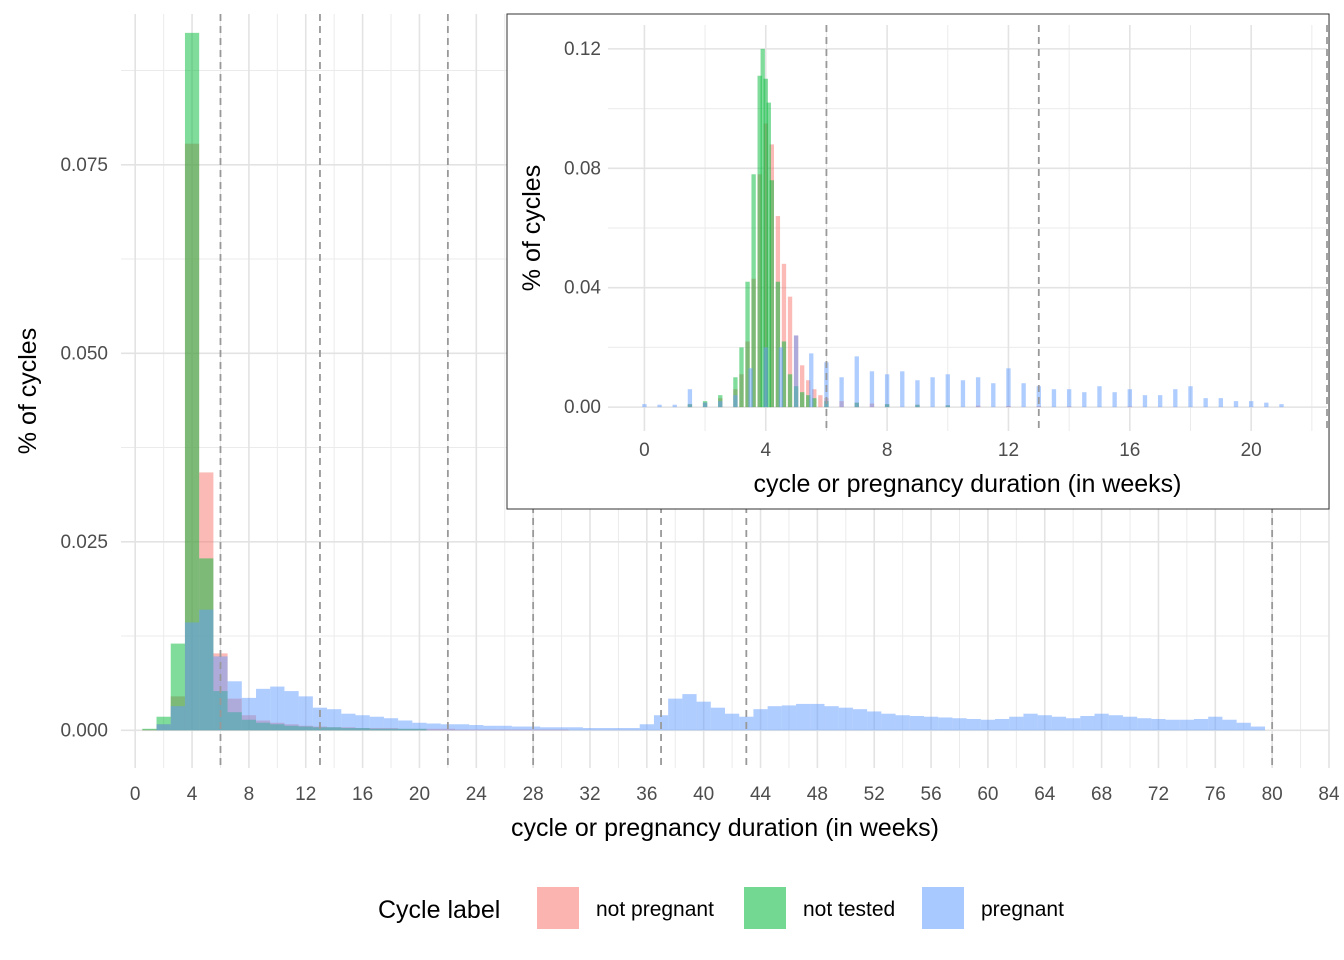 Image resolution: width=1344 pixels, height=960 pixels. Describe the element at coordinates (761, 794) in the screenshot. I see `x-tick-label: 44` at that location.